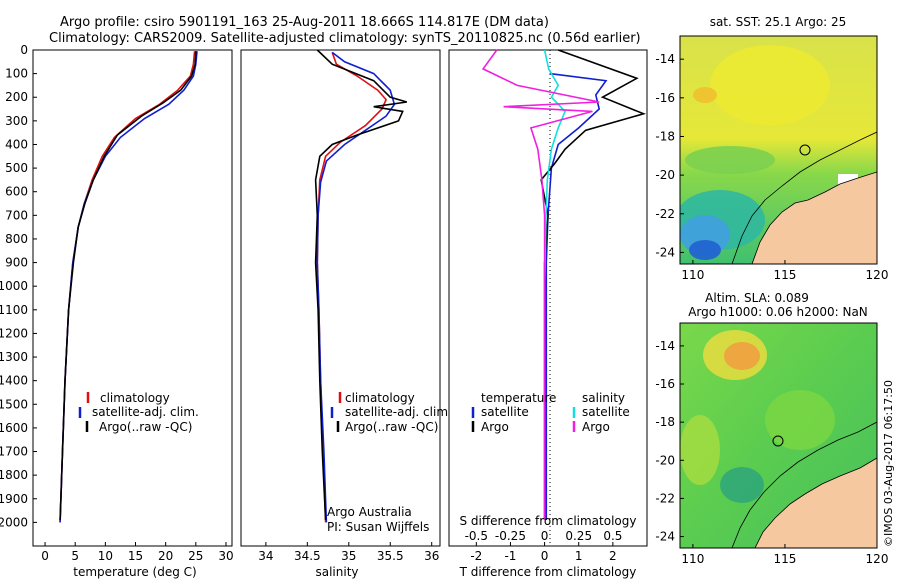 This screenshot has width=900, height=580. What do you see at coordinates (369, 512) in the screenshot?
I see `argo-australia-label: Argo Australia` at bounding box center [369, 512].